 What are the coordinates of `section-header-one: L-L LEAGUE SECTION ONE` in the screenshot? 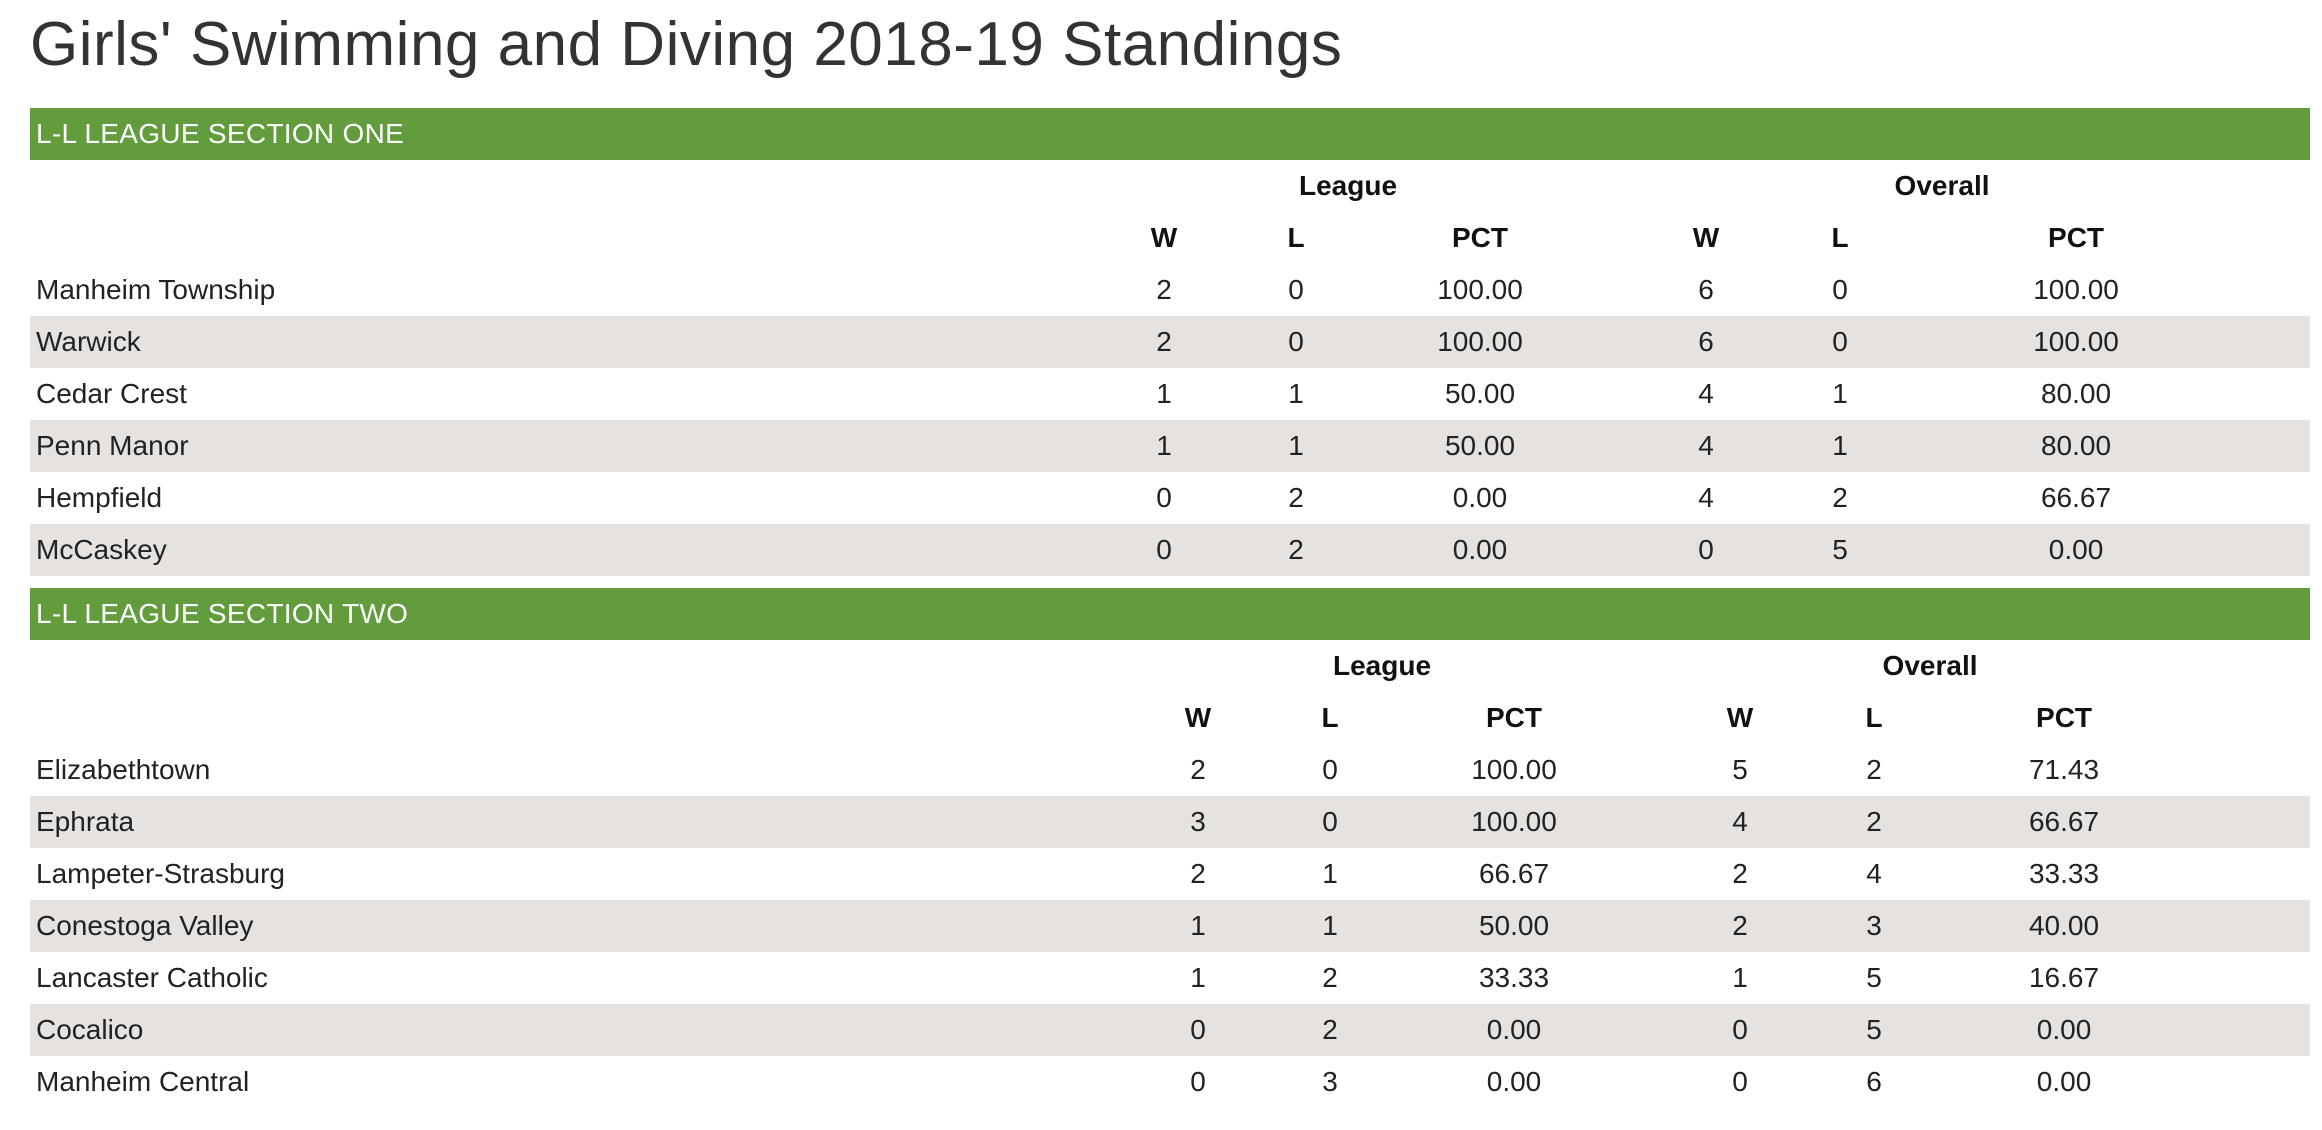 It's located at (1170, 134).